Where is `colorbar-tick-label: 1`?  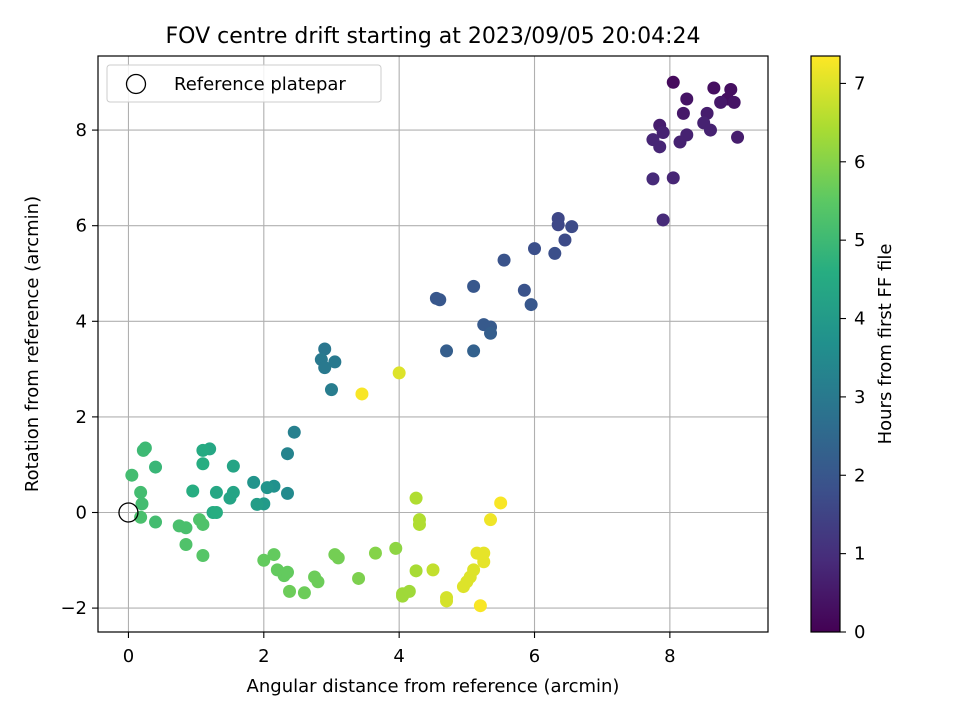
colorbar-tick-label: 1 is located at coordinates (859, 554).